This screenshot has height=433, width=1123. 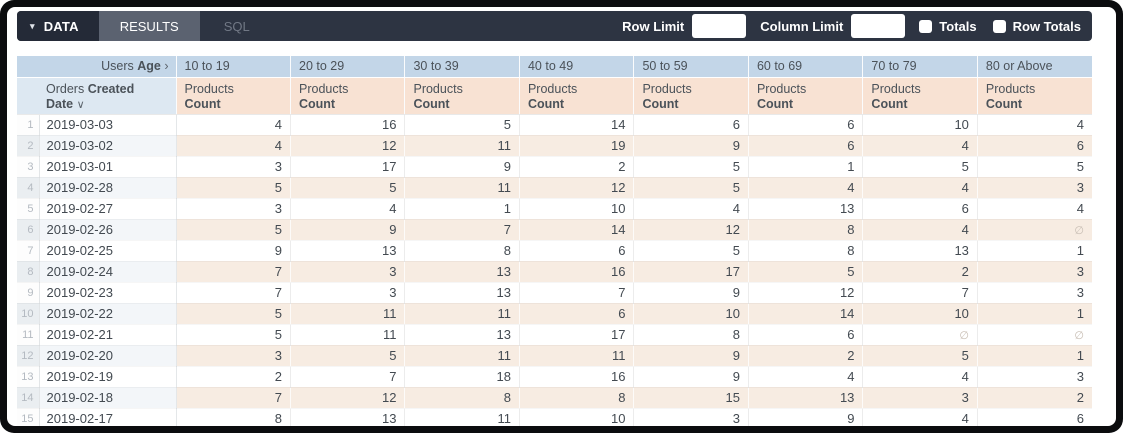 I want to click on pivot-dimension-header: Users Age ›, so click(x=97, y=67).